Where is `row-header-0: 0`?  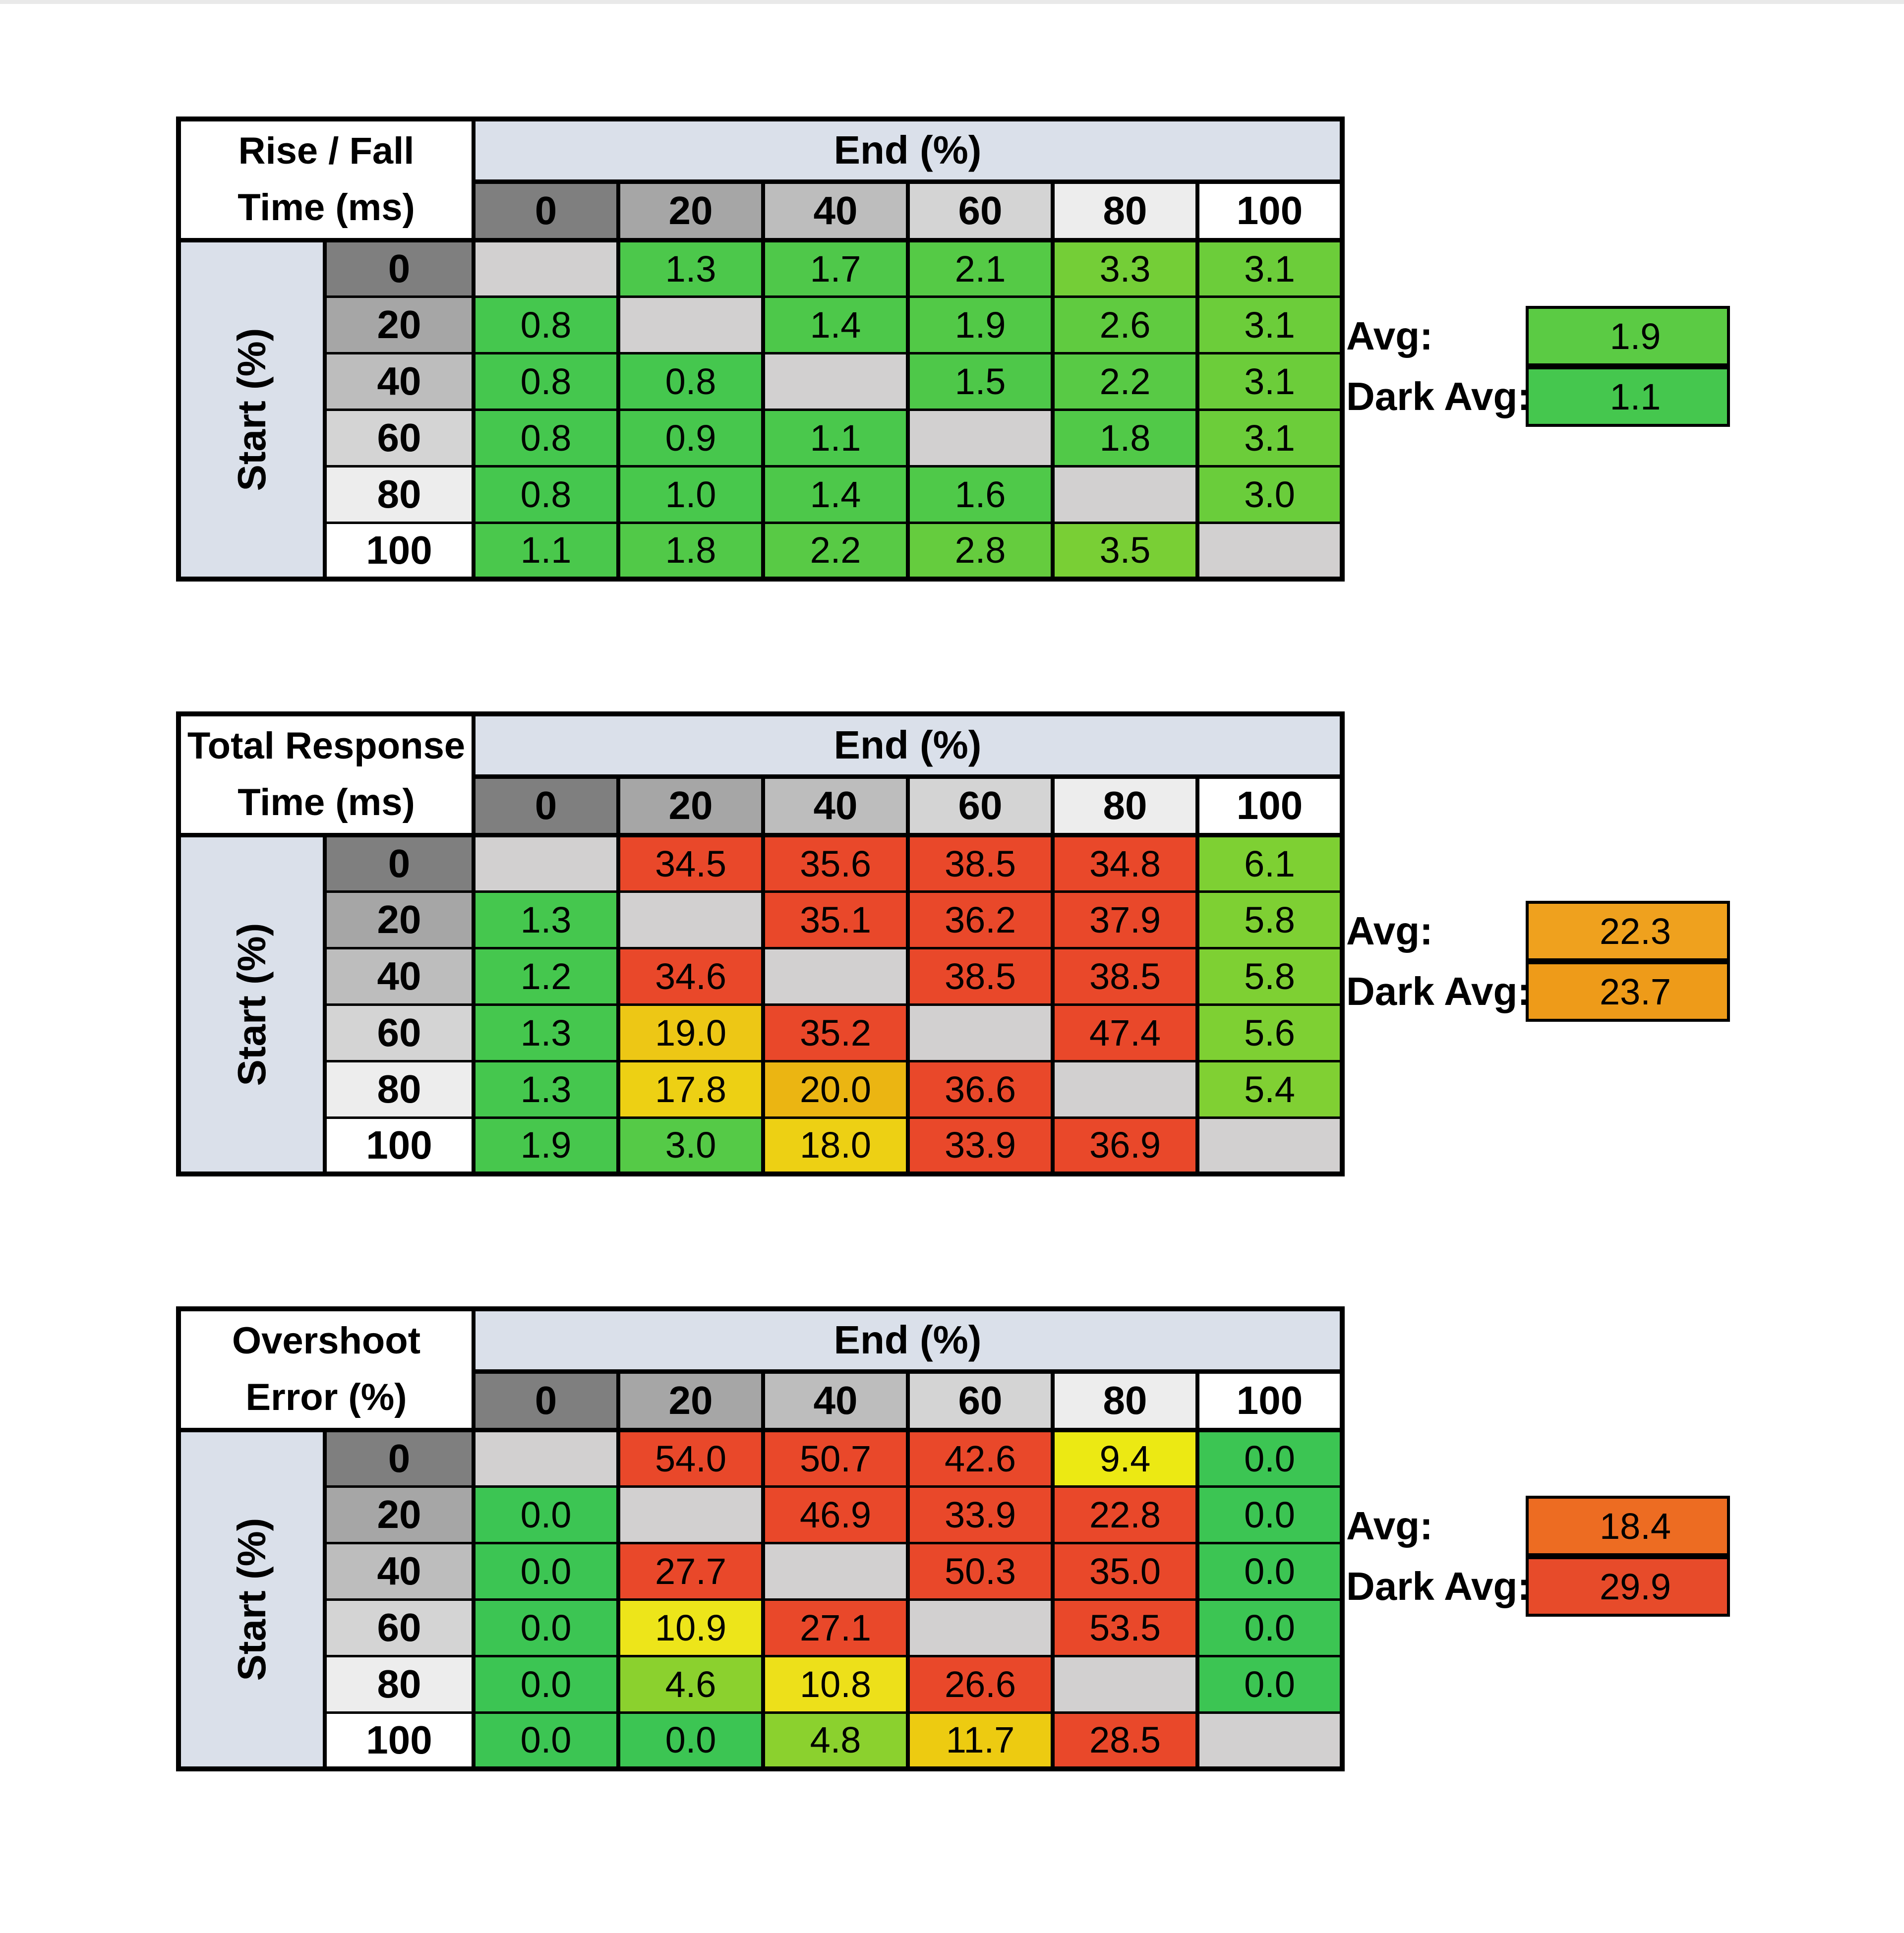 row-header-0: 0 is located at coordinates (399, 268).